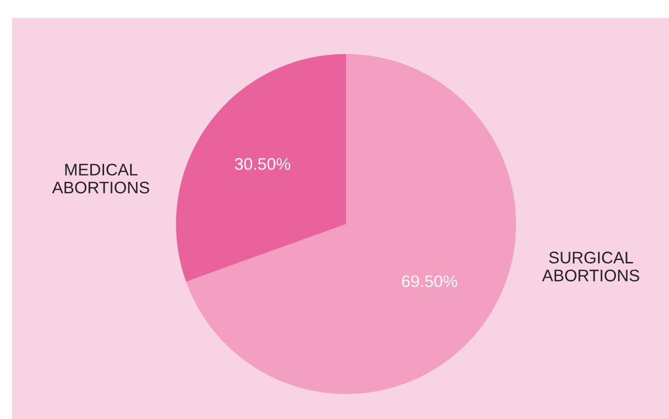  Describe the element at coordinates (591, 267) in the screenshot. I see `slice-label: SURGICAL ABORTIONS` at that location.